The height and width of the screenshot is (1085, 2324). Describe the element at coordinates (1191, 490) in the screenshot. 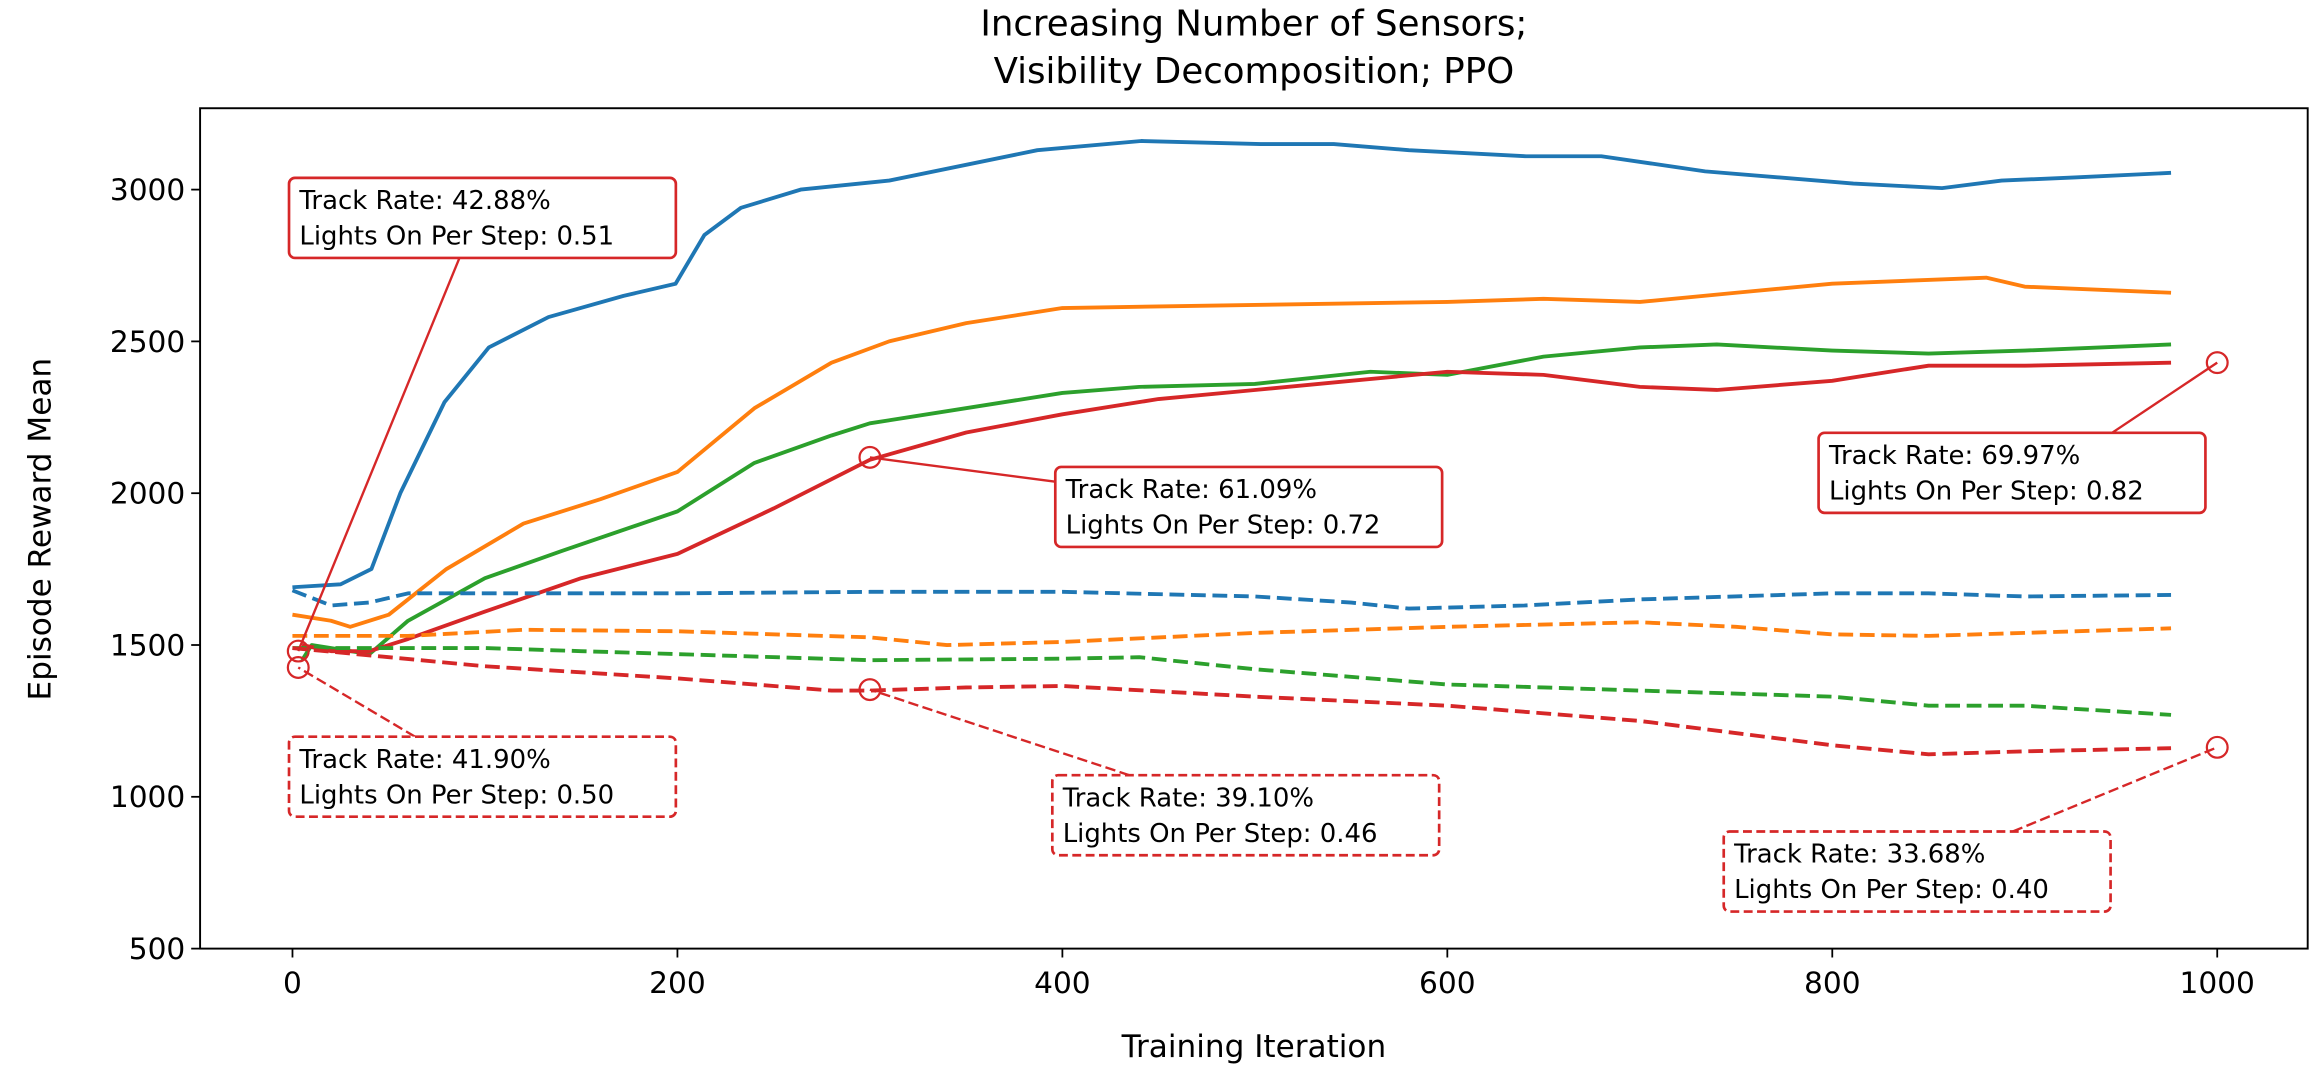

I see `annotation-text: Track Rate: 61.09%` at that location.